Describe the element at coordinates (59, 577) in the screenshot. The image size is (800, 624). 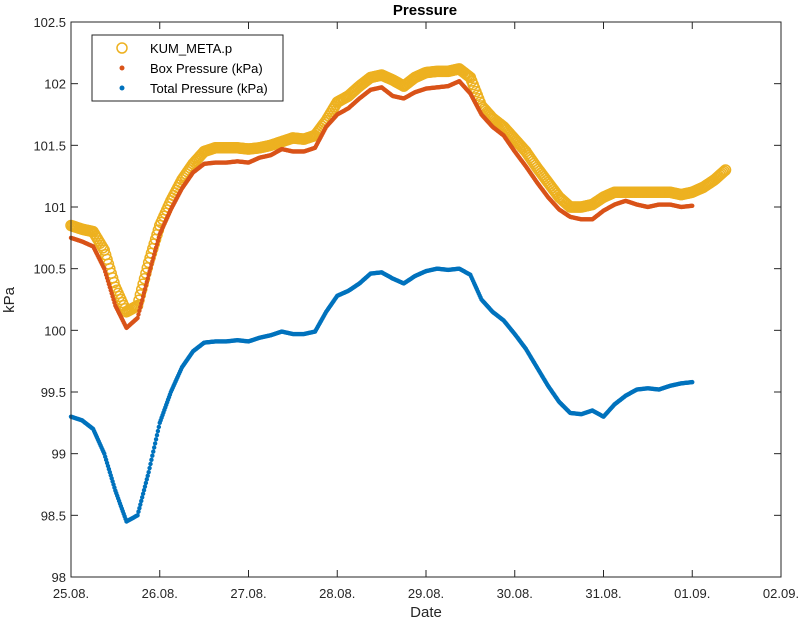
I see `y-tick-label: 98` at that location.